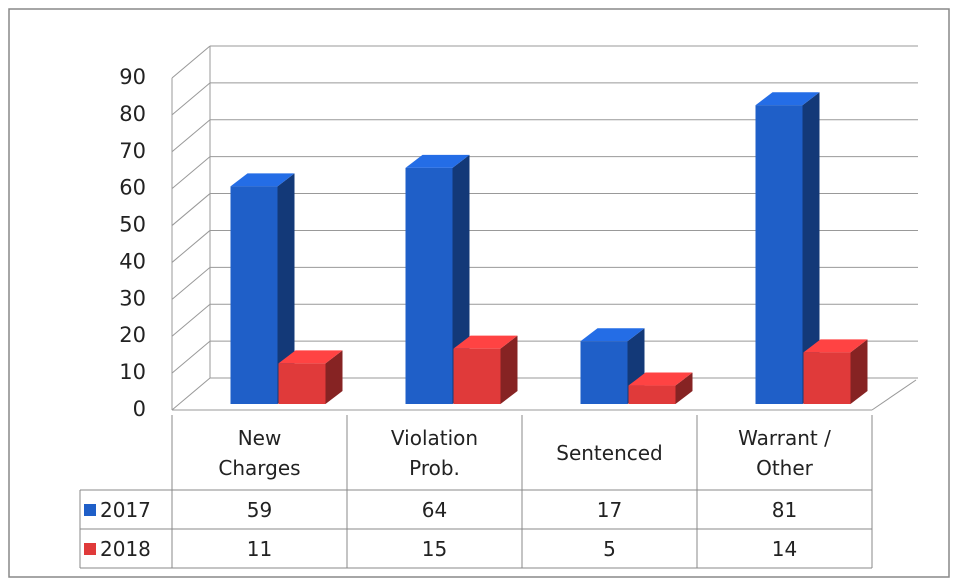 The image size is (959, 583). Describe the element at coordinates (132, 335) in the screenshot. I see `y-tick-label: 20` at that location.